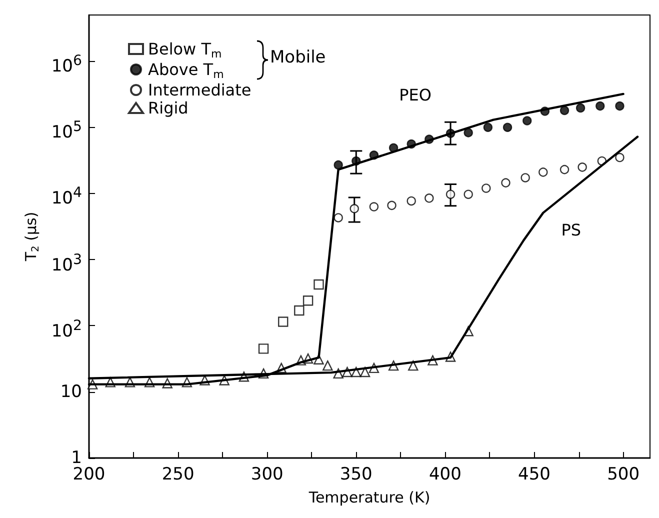 This screenshot has height=518, width=659. Describe the element at coordinates (66, 329) in the screenshot. I see `y-tick-label: 10$^{2}$` at that location.